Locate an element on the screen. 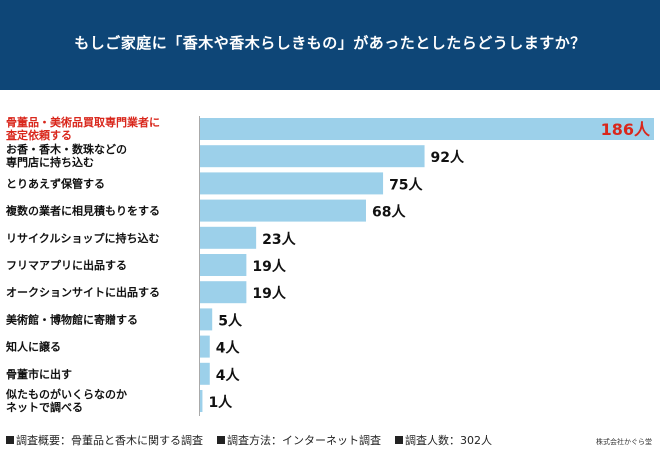  footer-item-method: 調査方法：インターネット調査 is located at coordinates (299, 440).